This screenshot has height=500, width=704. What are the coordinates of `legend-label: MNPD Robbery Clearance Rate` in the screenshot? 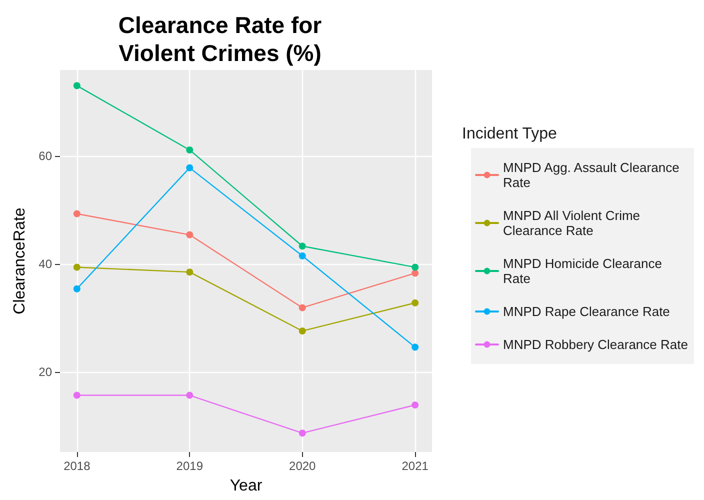 It's located at (595, 344).